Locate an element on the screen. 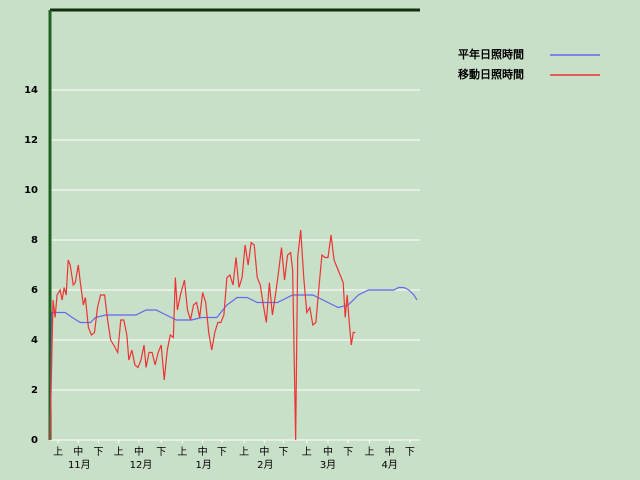 The image size is (640, 480). y-tick-label: 12 is located at coordinates (31, 140).